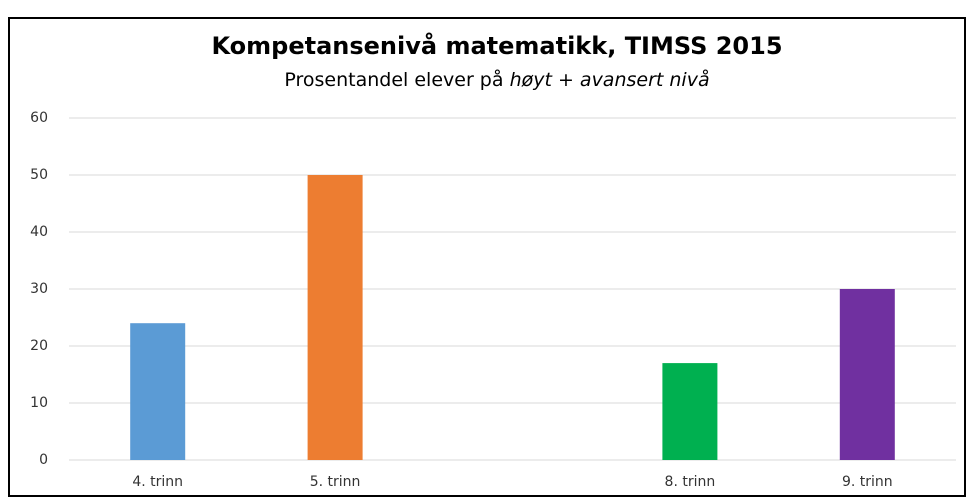 The image size is (974, 497). Describe the element at coordinates (393, 79) in the screenshot. I see `subtitle-text: Prosentandel elever på` at that location.